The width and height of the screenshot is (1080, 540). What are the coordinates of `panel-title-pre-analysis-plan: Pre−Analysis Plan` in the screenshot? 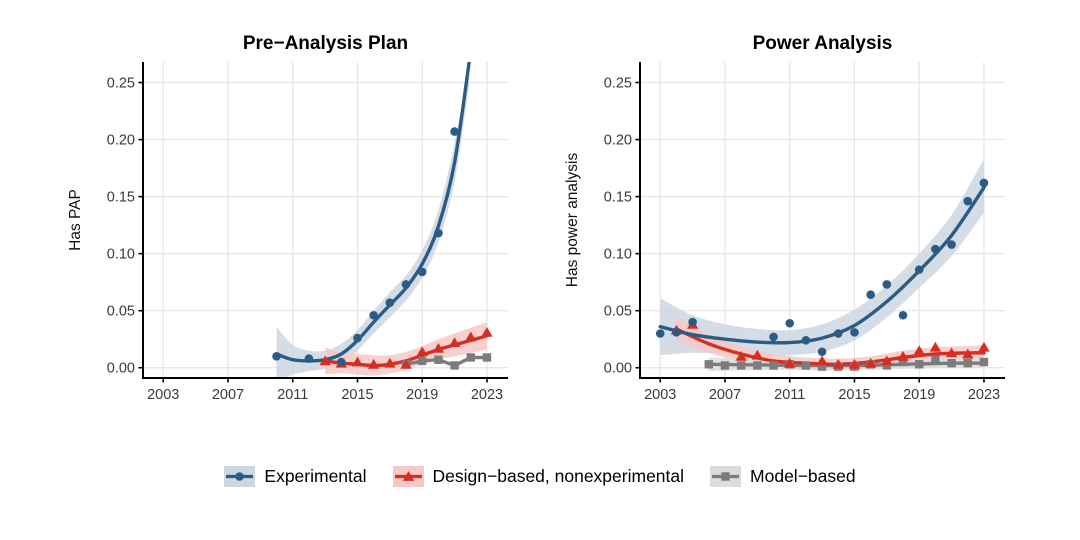 It's located at (325, 43).